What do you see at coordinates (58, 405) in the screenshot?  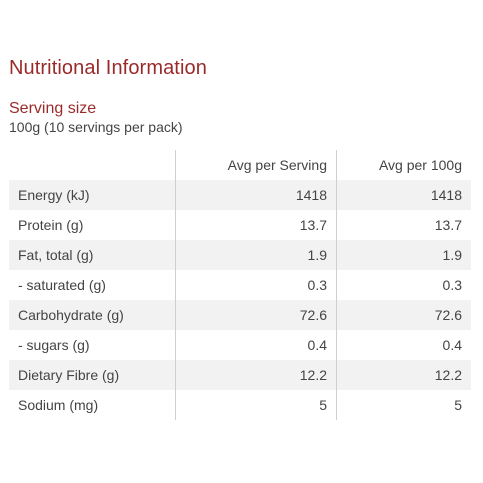 I see `nutrient-name: Sodium (mg)` at bounding box center [58, 405].